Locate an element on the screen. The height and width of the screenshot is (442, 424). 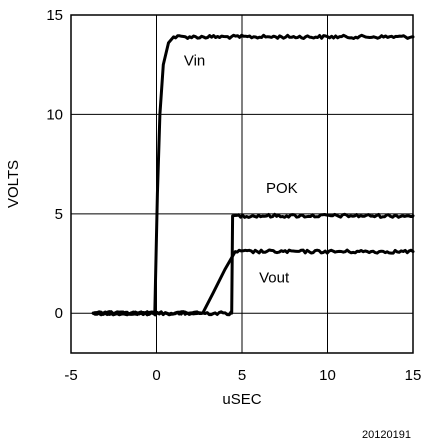
x-tick-label: 10 is located at coordinates (327, 375).